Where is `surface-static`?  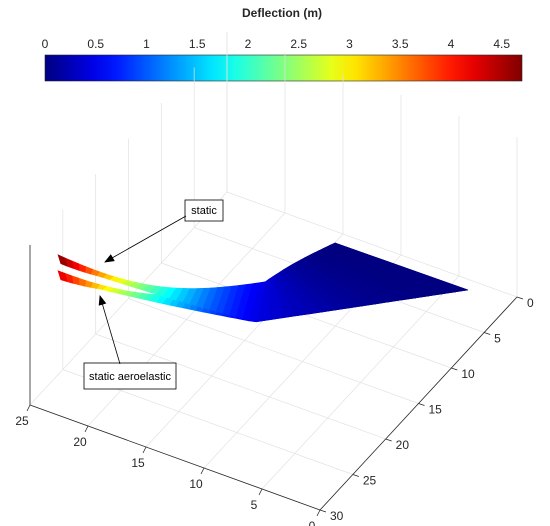 surface-static is located at coordinates (263, 282).